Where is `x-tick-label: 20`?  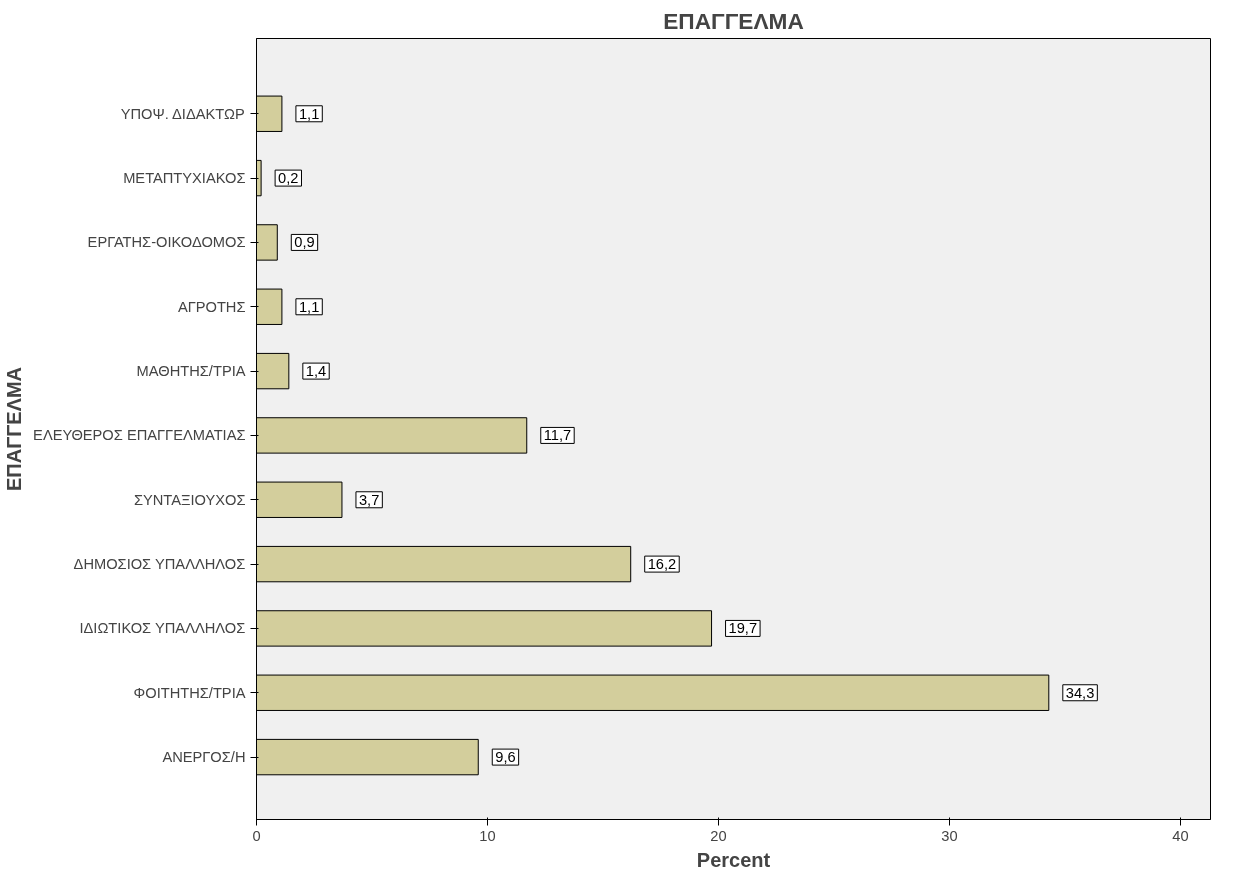
x-tick-label: 20 is located at coordinates (718, 835).